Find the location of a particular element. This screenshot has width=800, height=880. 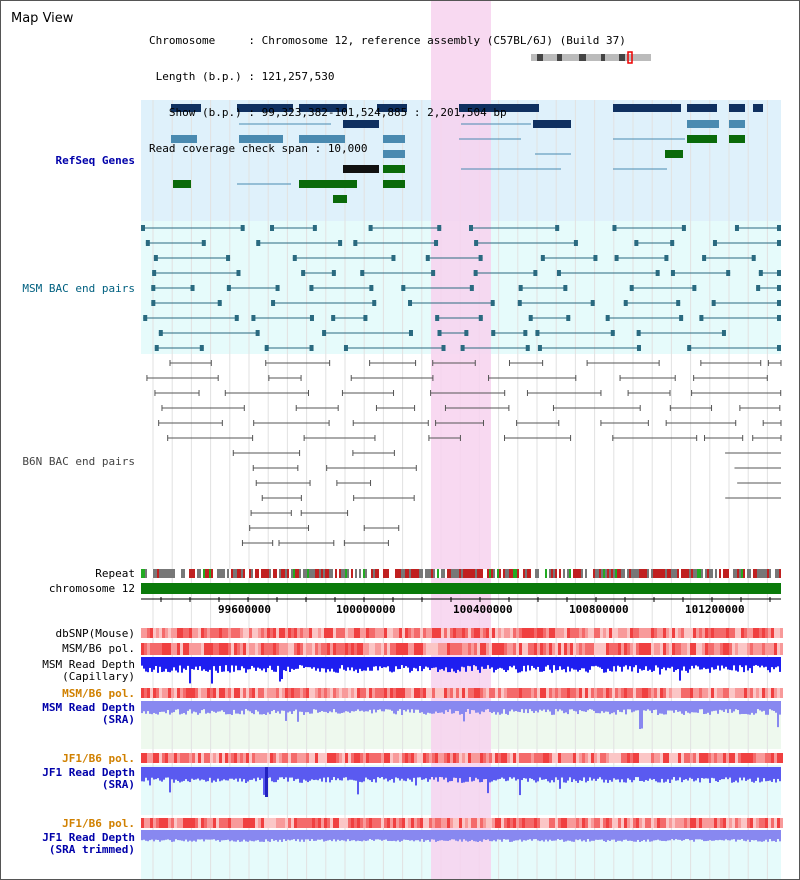

track-label-refseq-genes: RefSeq Genes is located at coordinates (95, 160).